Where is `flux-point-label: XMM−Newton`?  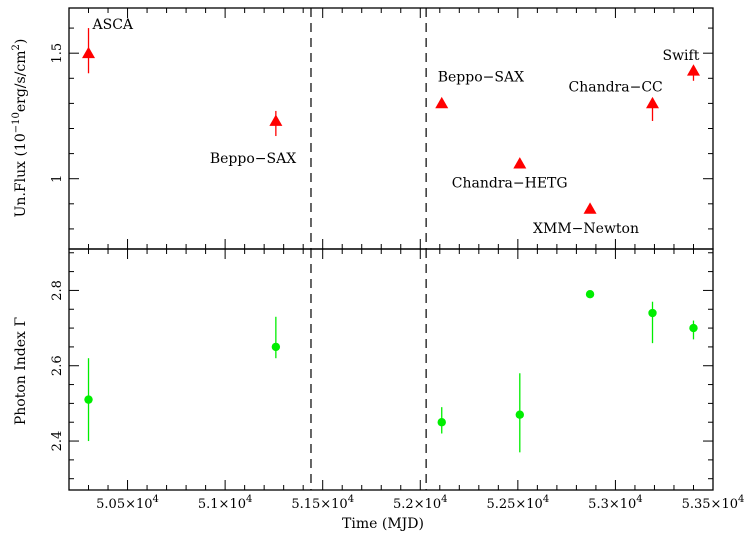 flux-point-label: XMM−Newton is located at coordinates (586, 229).